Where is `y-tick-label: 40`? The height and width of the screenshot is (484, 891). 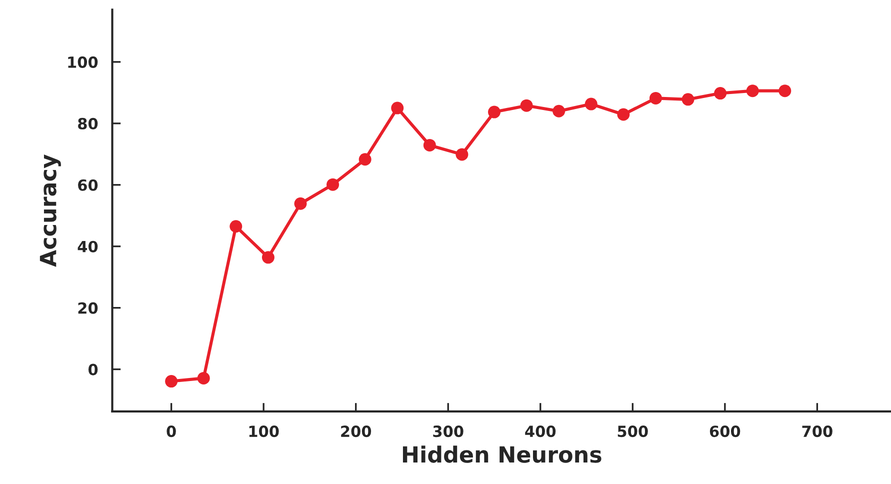
y-tick-label: 40 is located at coordinates (88, 246).